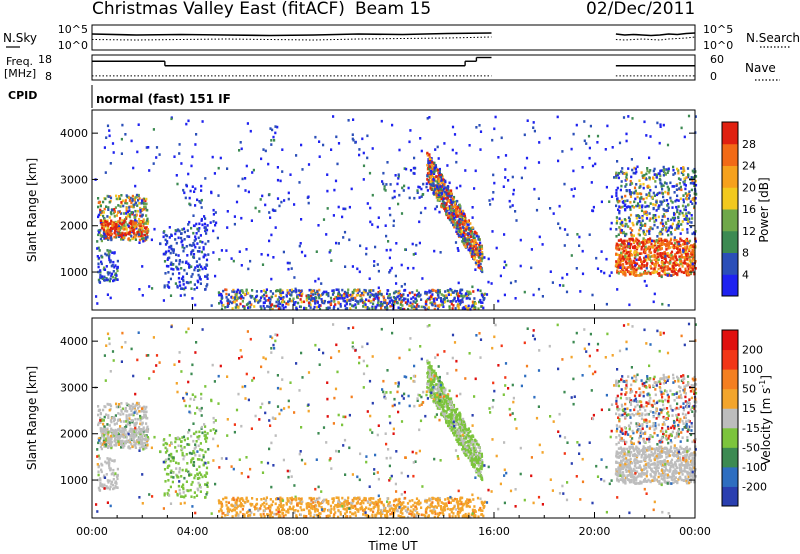 This screenshot has width=800, height=554. I want to click on power-cell-2016, so click(471, 241).